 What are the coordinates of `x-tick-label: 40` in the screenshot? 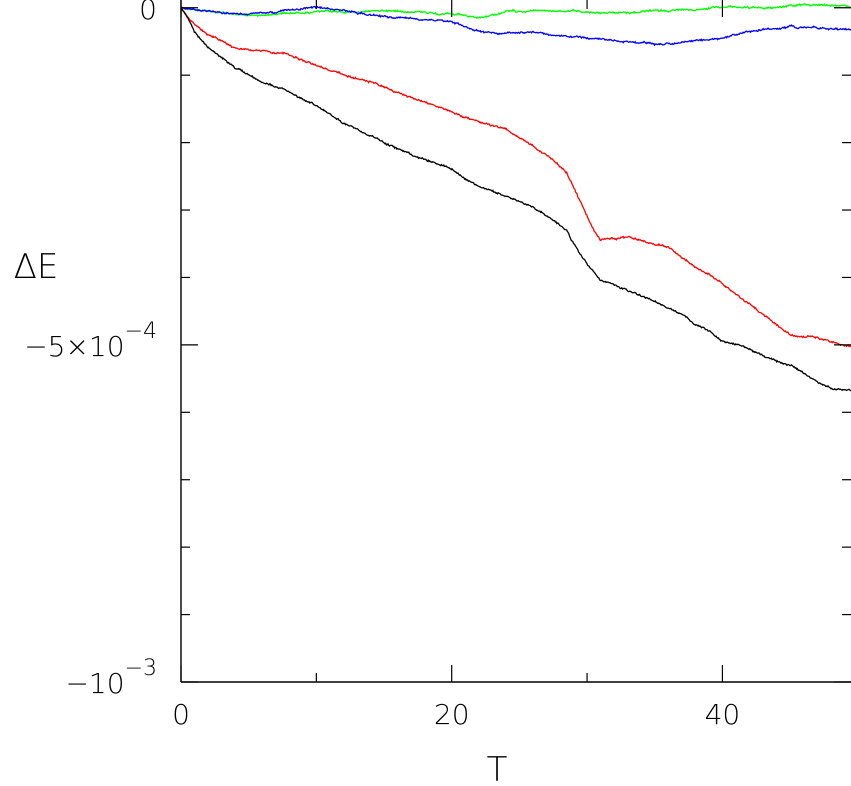 It's located at (723, 714).